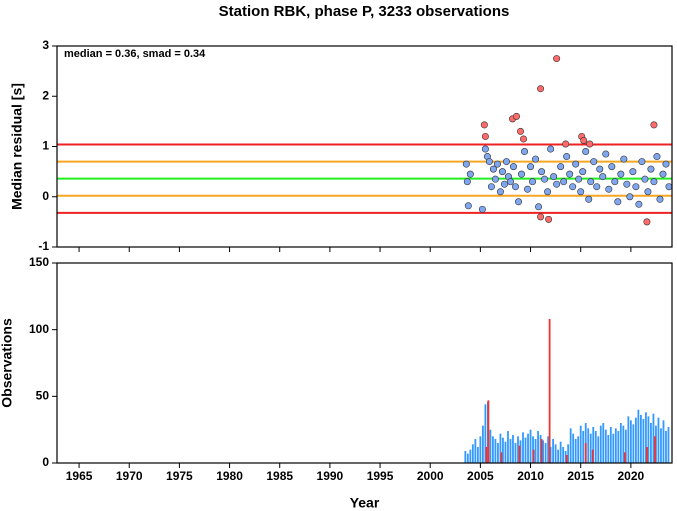 The image size is (677, 511). Describe the element at coordinates (229, 476) in the screenshot. I see `x-tick-label: 1980` at that location.